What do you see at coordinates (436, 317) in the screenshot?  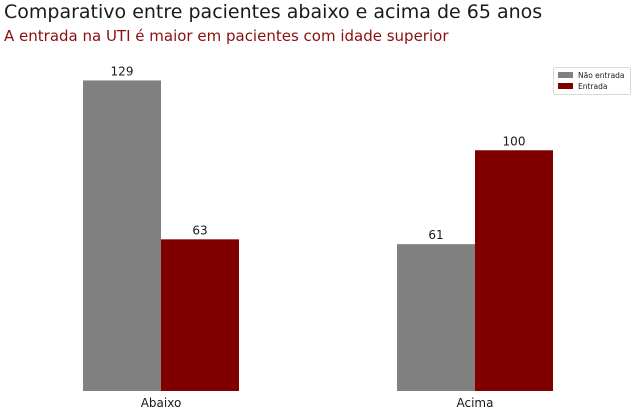 I see `bar-nao-entrada-acima` at bounding box center [436, 317].